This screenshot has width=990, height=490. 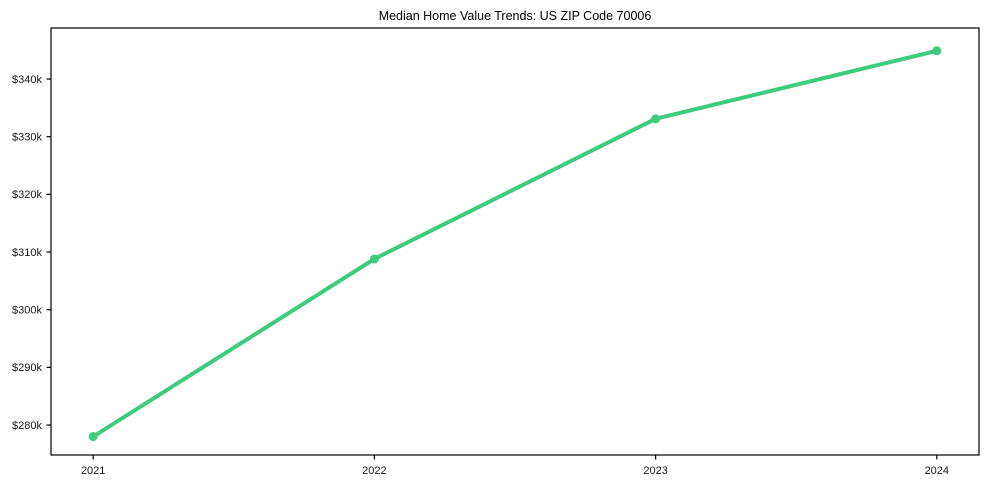 What do you see at coordinates (27, 253) in the screenshot?
I see `y-tick-label: $310k` at bounding box center [27, 253].